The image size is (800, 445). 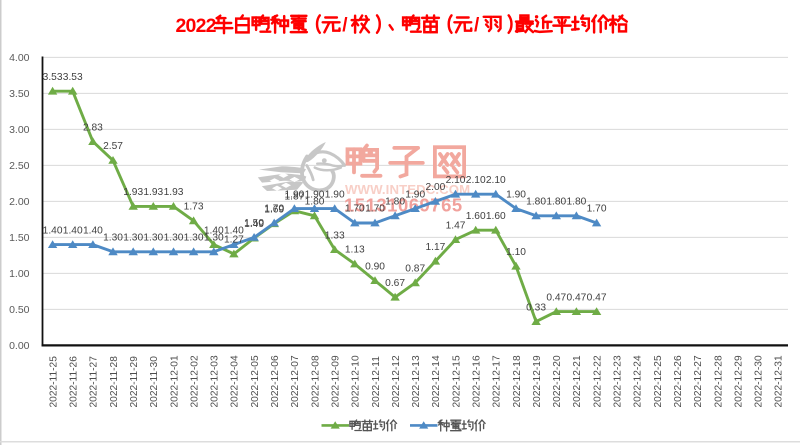 I want to click on svg-text: 2022-12-11, so click(x=376, y=382).